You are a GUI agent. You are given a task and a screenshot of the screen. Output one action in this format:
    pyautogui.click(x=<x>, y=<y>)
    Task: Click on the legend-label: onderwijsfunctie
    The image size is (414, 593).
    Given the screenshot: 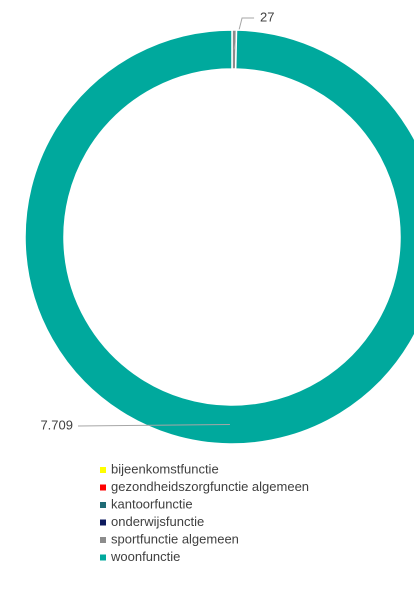 What is the action you would take?
    pyautogui.click(x=157, y=521)
    